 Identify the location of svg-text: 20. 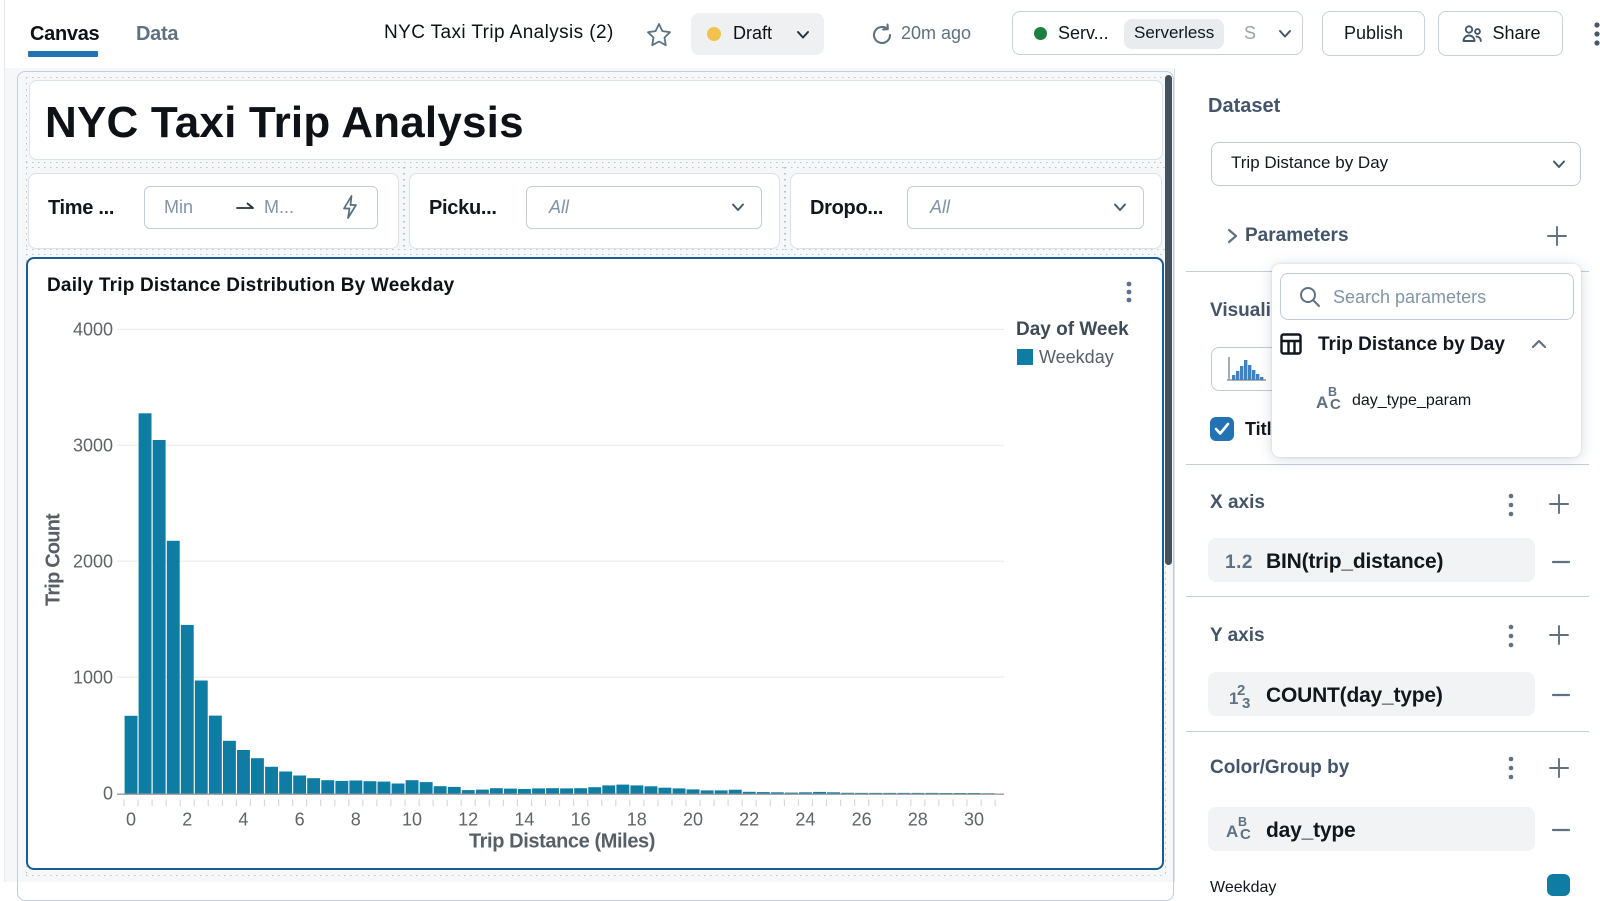
(693, 820).